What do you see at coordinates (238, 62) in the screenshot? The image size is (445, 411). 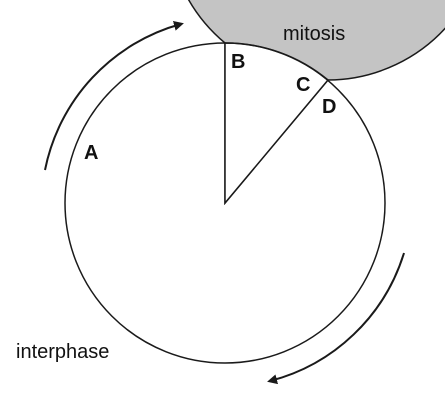 I see `label-b: B` at bounding box center [238, 62].